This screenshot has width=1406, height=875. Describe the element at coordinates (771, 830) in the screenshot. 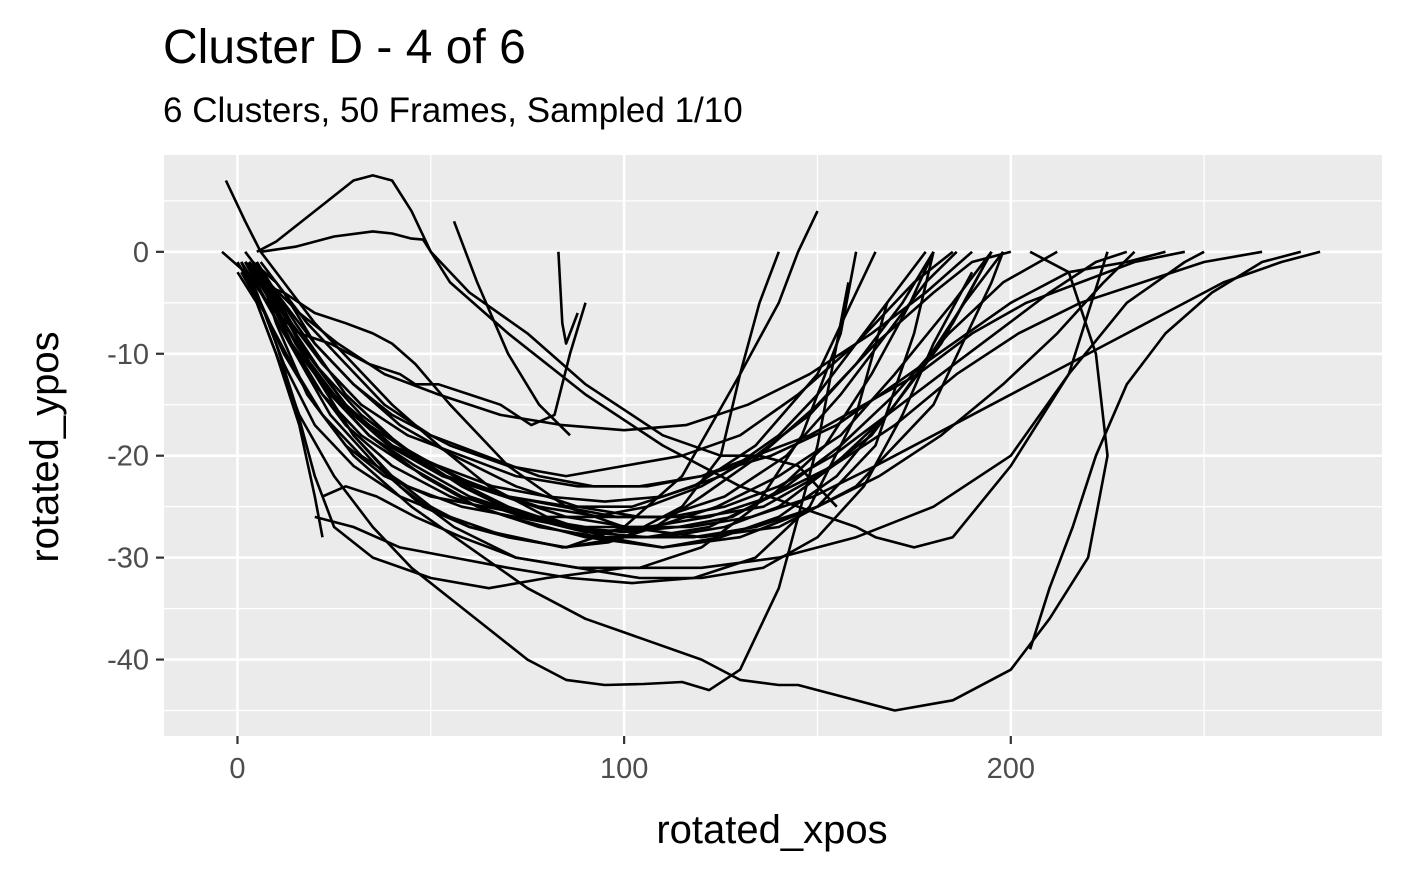

I see `x-axis-title: rotated_xpos` at that location.